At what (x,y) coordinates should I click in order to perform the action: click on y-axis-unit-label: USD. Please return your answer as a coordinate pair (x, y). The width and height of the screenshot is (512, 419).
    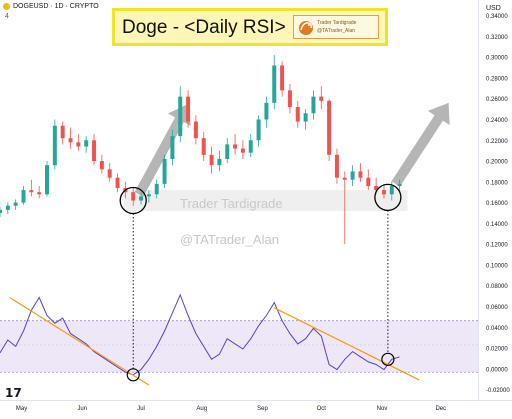
    Looking at the image, I should click on (493, 8).